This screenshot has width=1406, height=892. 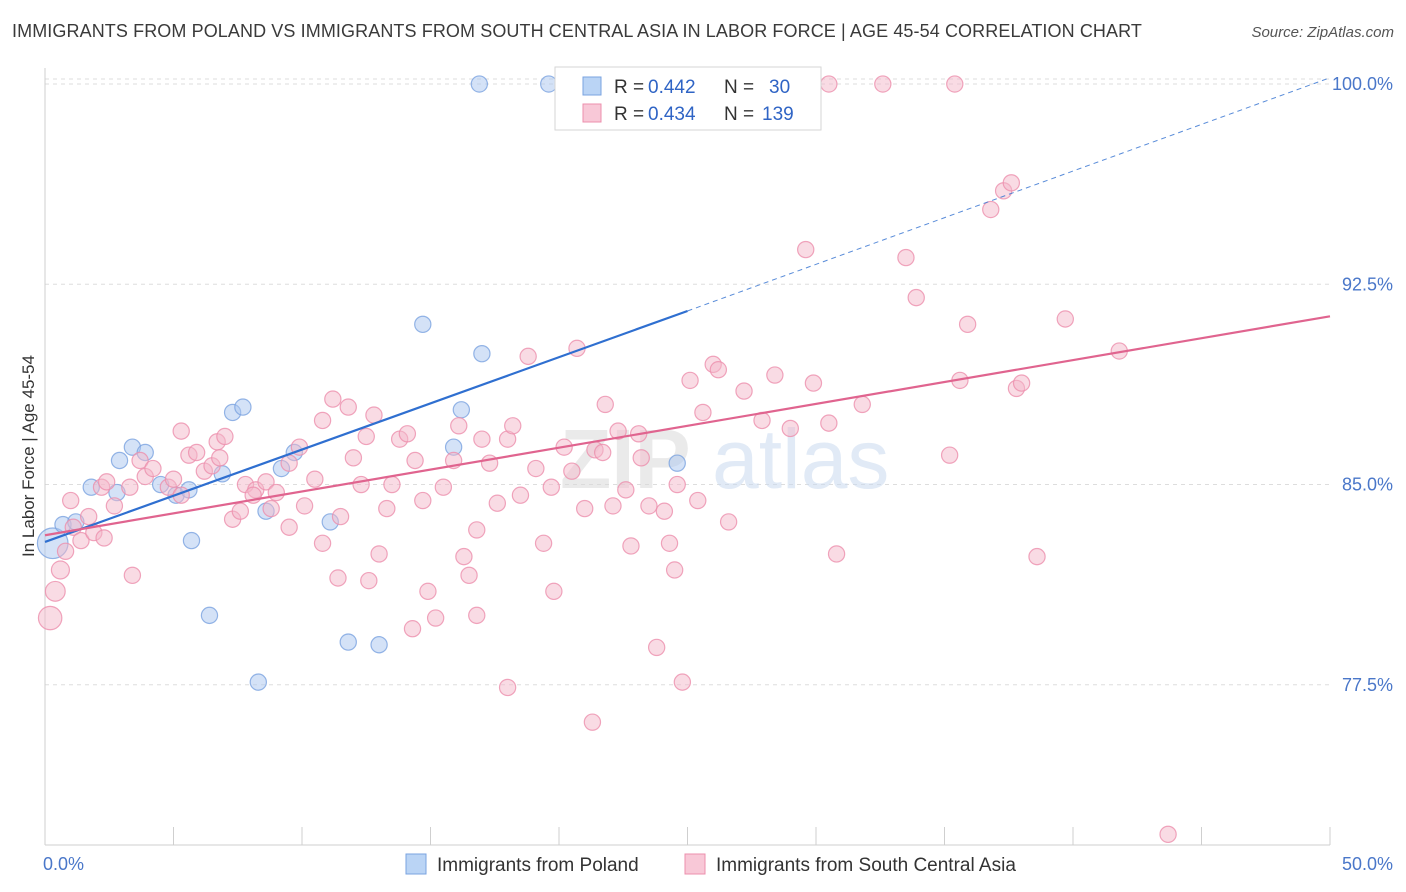 What do you see at coordinates (416, 864) in the screenshot?
I see `bottom-legend-swatch-poland` at bounding box center [416, 864].